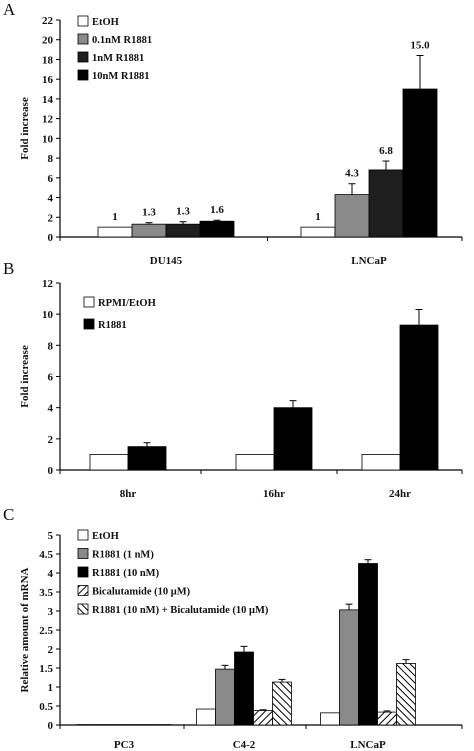  I want to click on y-tick-label: 1.5, so click(46, 669).